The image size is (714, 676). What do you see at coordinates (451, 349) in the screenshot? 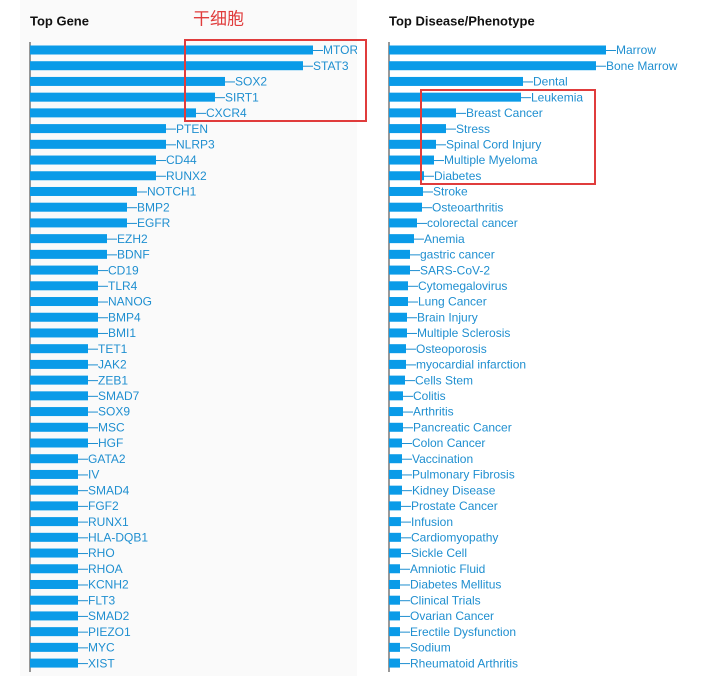
I see `bar-label: Osteoporosis` at bounding box center [451, 349].